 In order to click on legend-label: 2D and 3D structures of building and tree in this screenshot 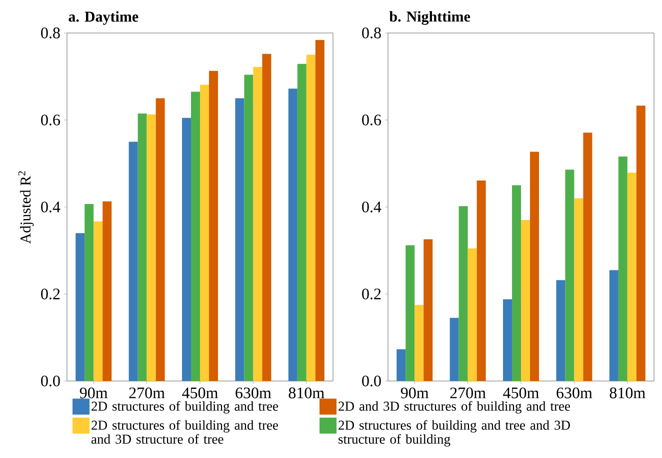, I will do `click(454, 407)`.